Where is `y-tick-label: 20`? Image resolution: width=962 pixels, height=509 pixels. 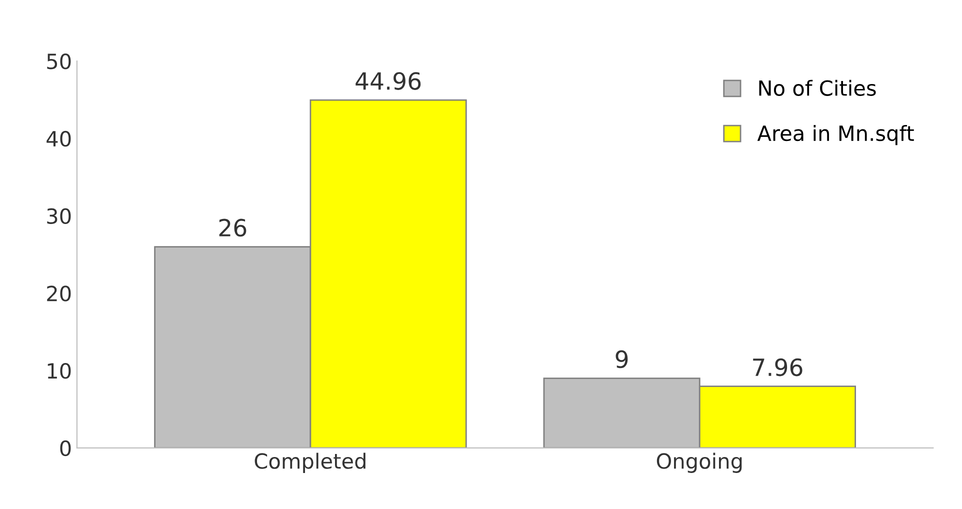 y-tick-label: 20 is located at coordinates (59, 294).